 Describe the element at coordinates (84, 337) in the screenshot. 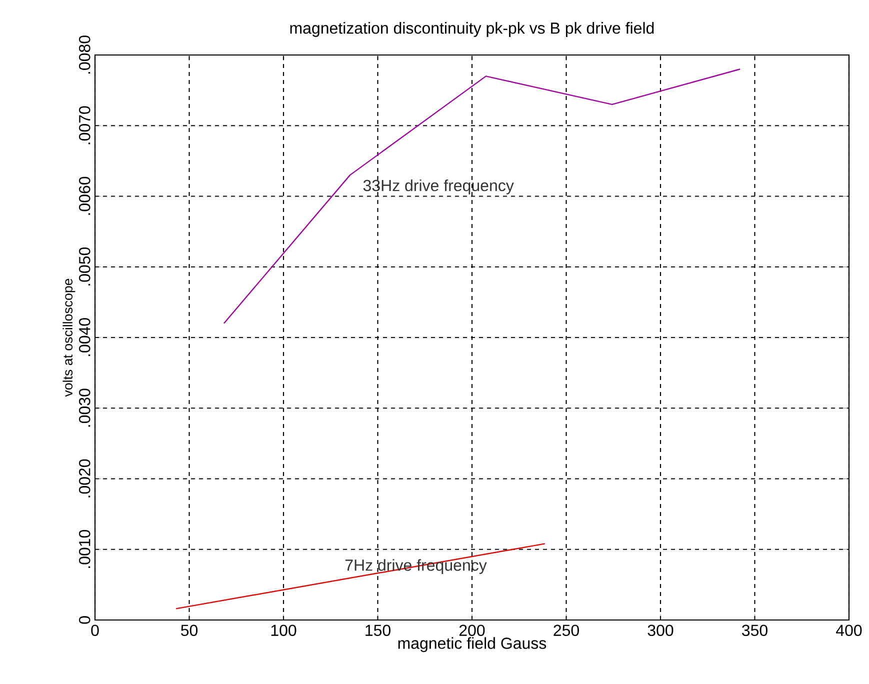

I see `y-tick-label: .0040` at that location.